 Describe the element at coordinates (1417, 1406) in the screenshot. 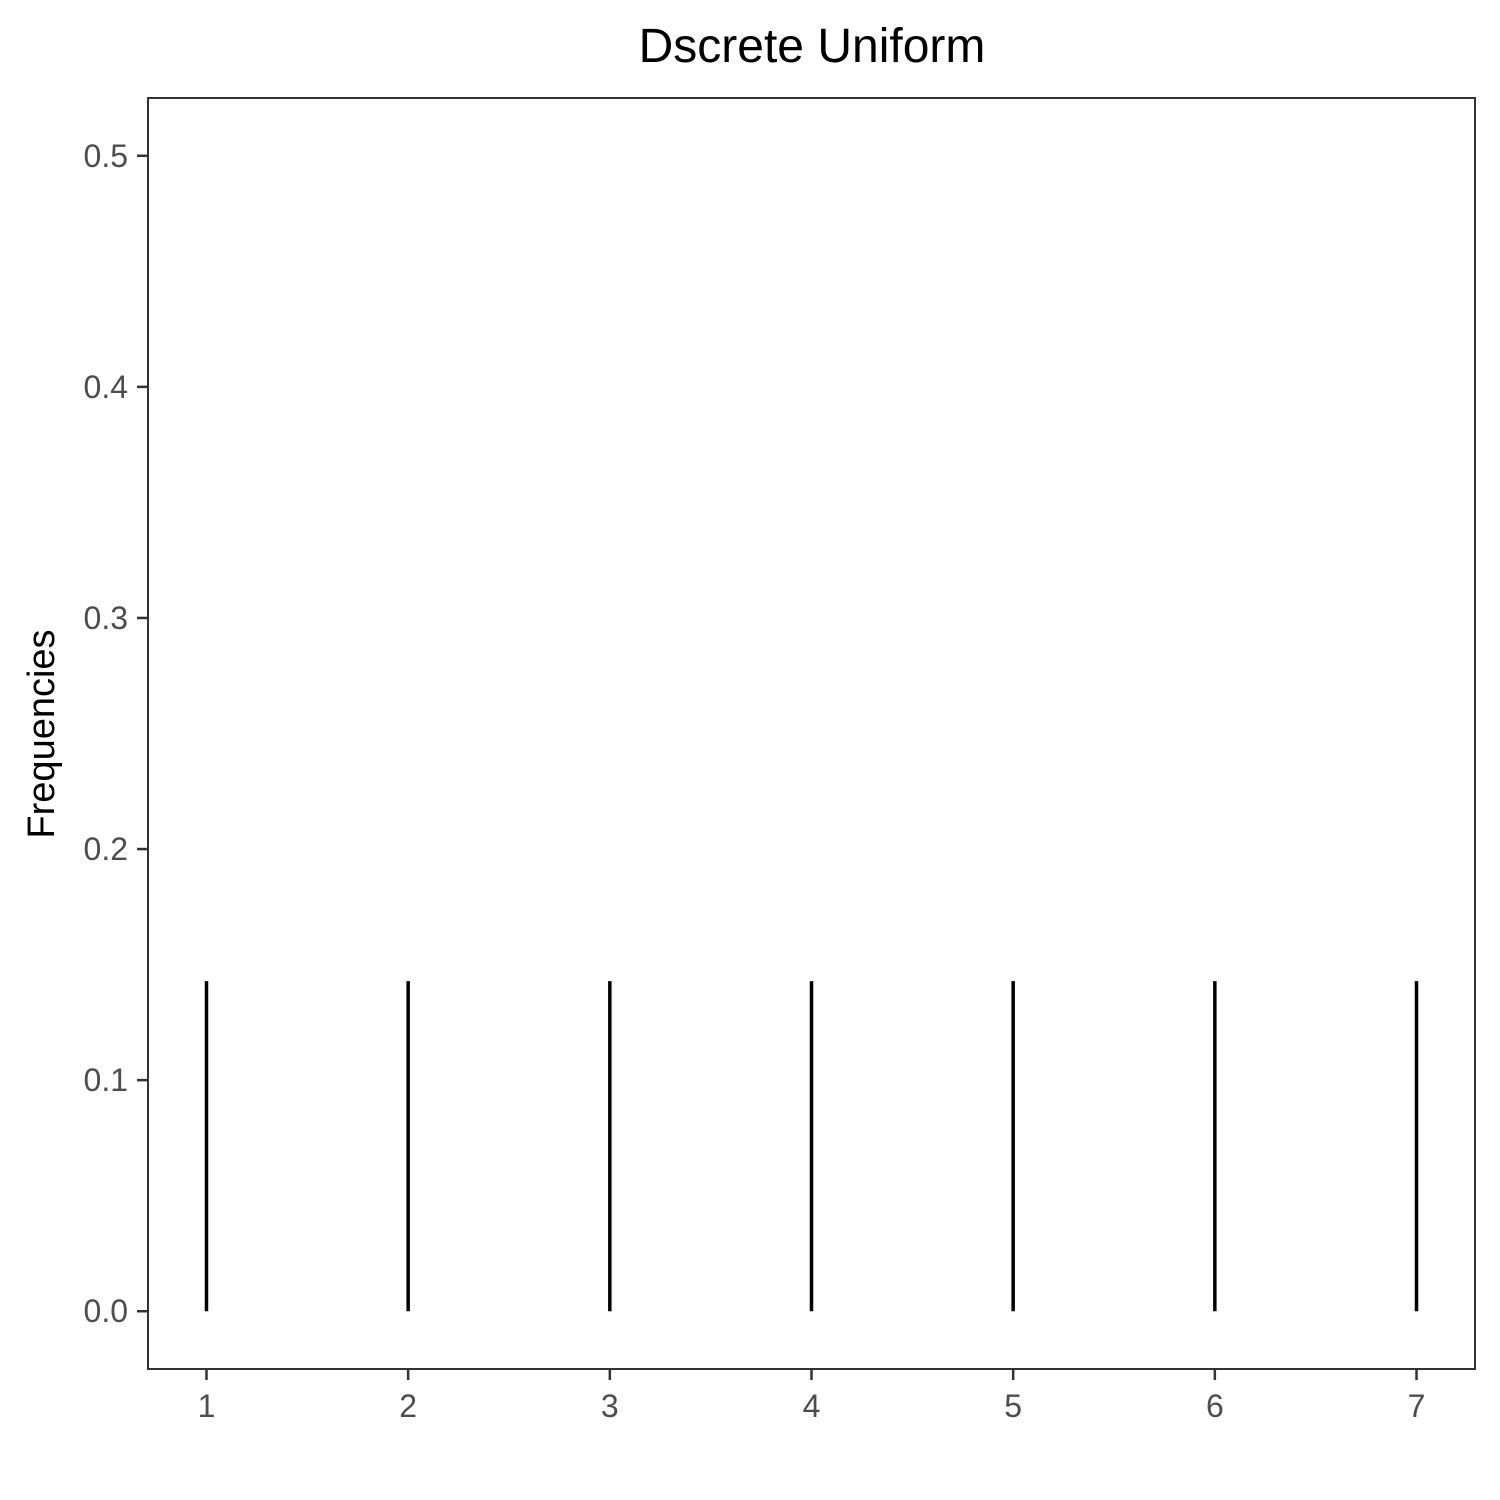

I see `x-tick-label: 7` at that location.